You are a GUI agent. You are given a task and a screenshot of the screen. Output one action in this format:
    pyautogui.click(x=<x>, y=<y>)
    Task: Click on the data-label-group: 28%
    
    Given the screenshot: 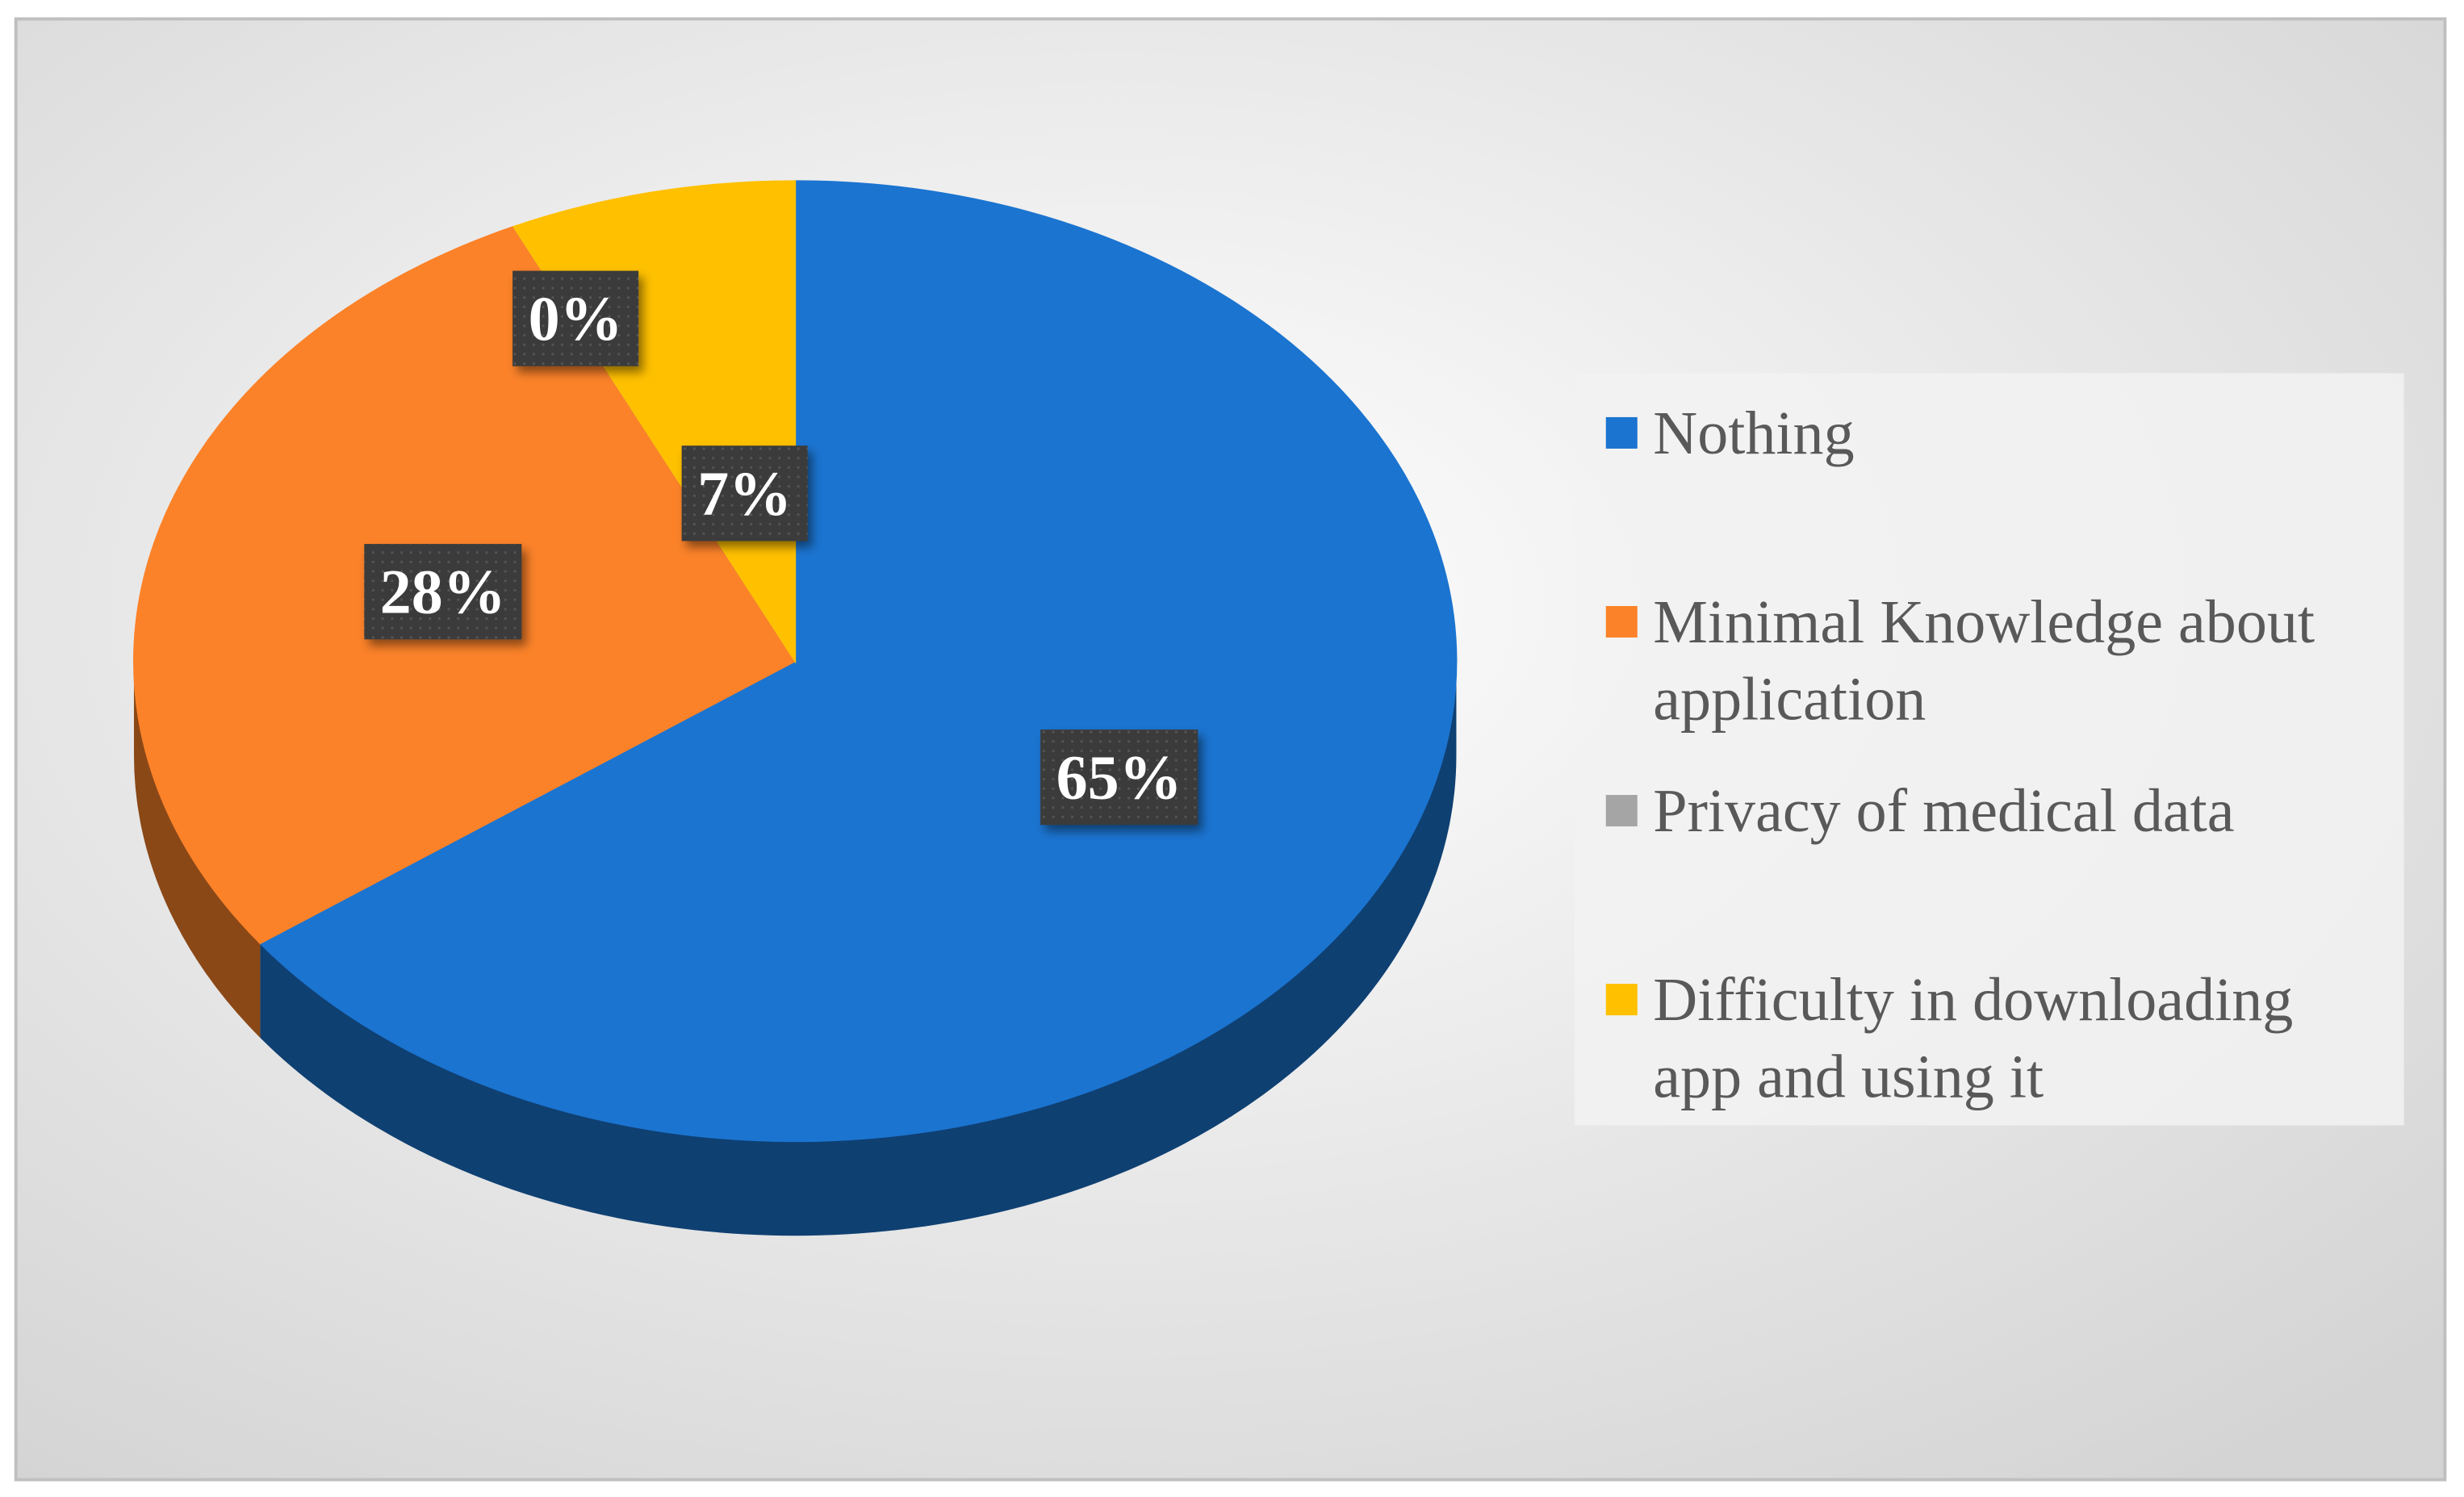 What is the action you would take?
    pyautogui.click(x=443, y=592)
    